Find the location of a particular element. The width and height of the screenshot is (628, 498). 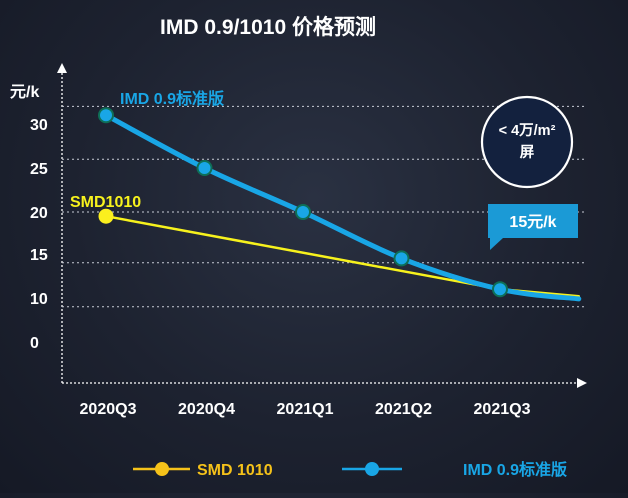

x-tick-label: 2021Q2 is located at coordinates (403, 409).